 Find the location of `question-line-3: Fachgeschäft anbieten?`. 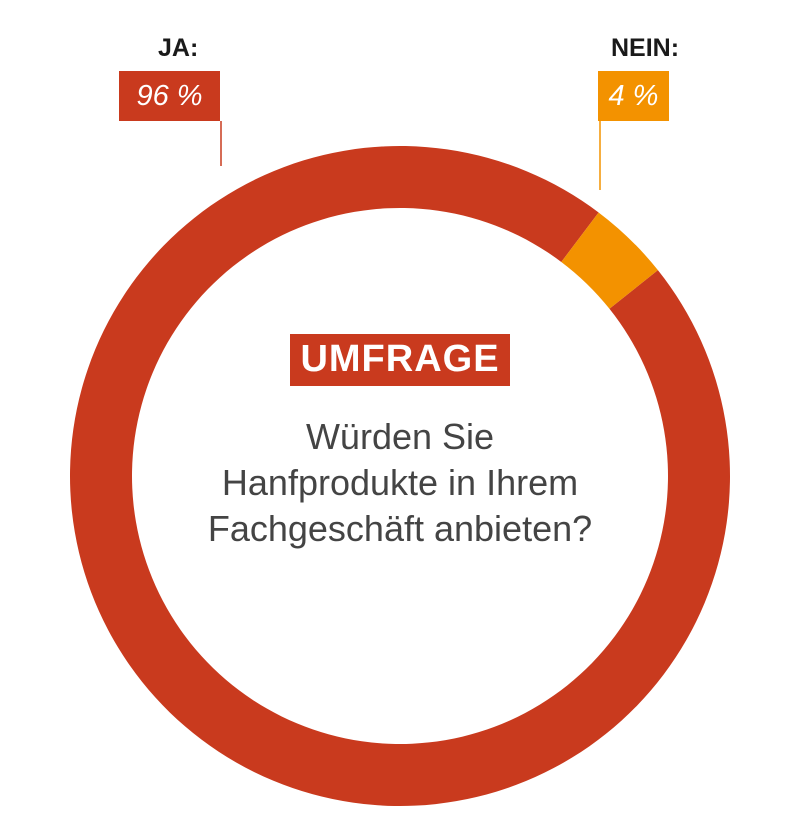

question-line-3: Fachgeschäft anbieten? is located at coordinates (400, 528).